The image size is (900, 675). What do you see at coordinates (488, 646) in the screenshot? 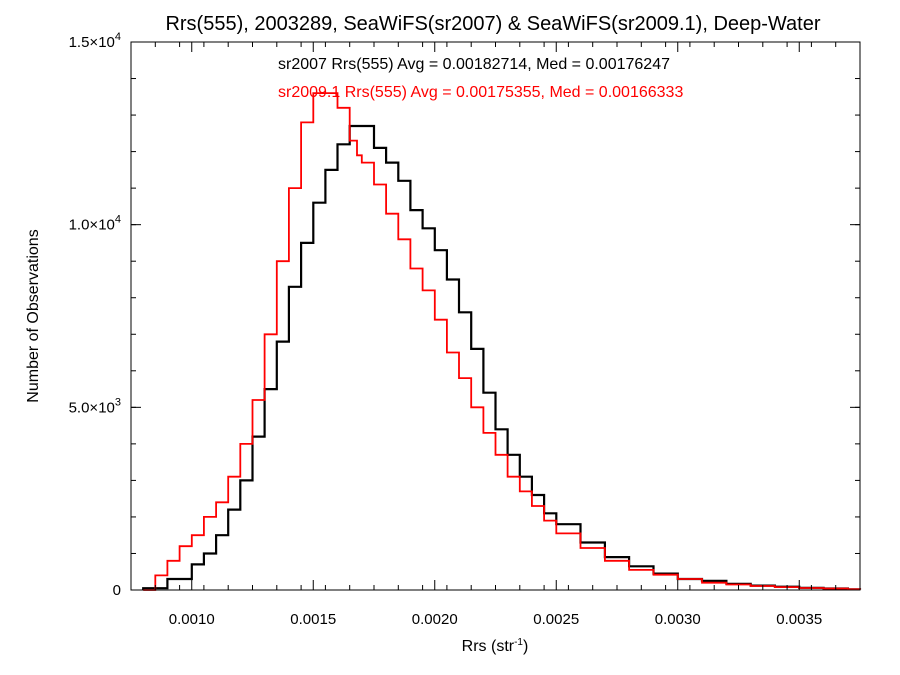
I see `x-axis-label-main: Rrs (str` at bounding box center [488, 646].